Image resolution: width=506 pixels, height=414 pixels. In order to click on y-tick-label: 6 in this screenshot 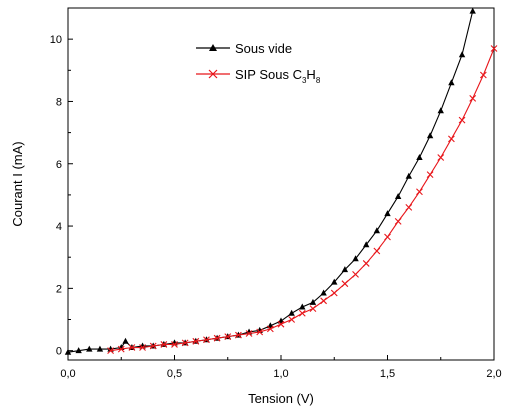, I will do `click(59, 165)`.